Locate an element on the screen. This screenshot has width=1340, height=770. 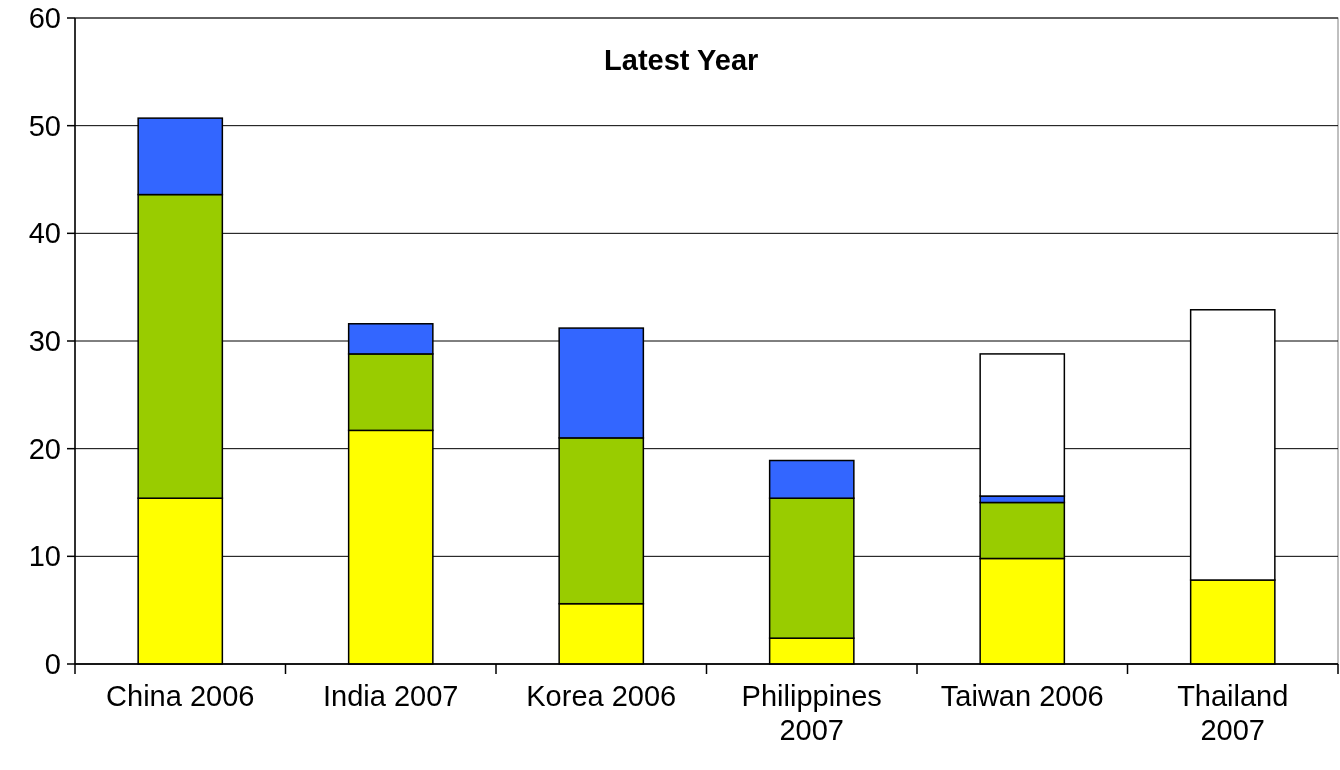
y-tick-label: 50 is located at coordinates (44, 125).